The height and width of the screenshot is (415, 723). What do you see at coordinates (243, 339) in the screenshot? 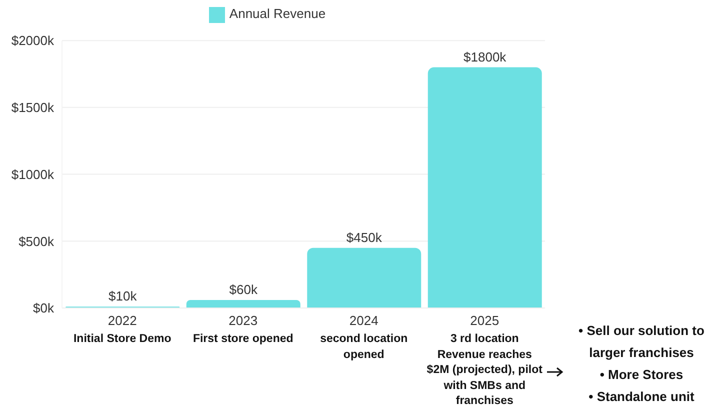
I see `text: First store opened` at bounding box center [243, 339].